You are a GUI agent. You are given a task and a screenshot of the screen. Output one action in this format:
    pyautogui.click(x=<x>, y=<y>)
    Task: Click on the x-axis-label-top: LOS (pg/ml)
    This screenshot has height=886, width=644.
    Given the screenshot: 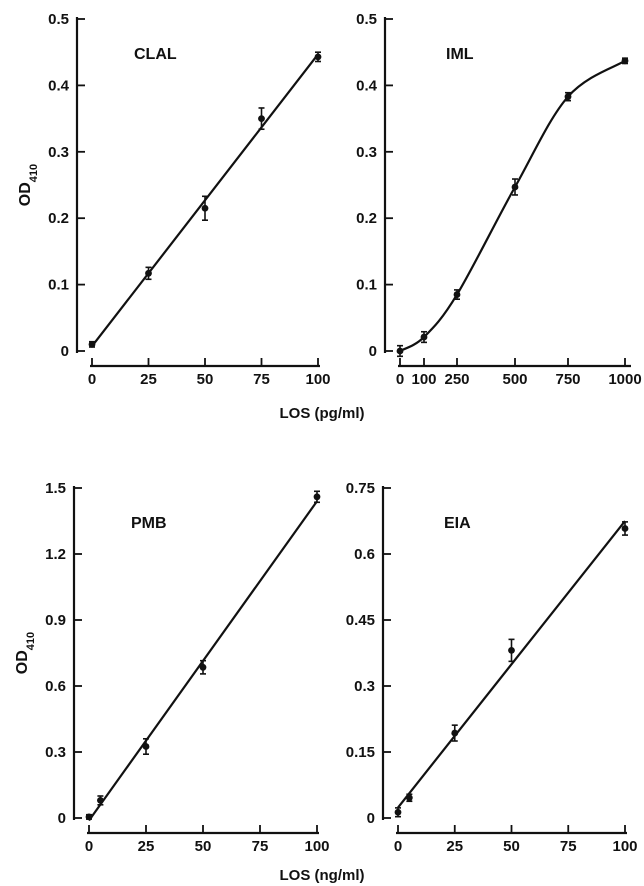 What is the action you would take?
    pyautogui.click(x=322, y=413)
    